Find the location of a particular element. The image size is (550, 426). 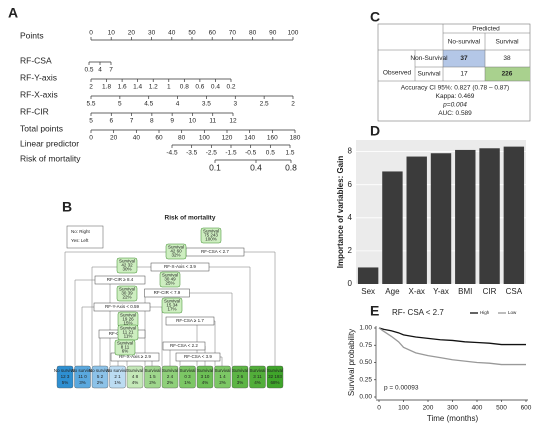

tree-leaf-text: 4 8 is located at coordinates (135, 376).